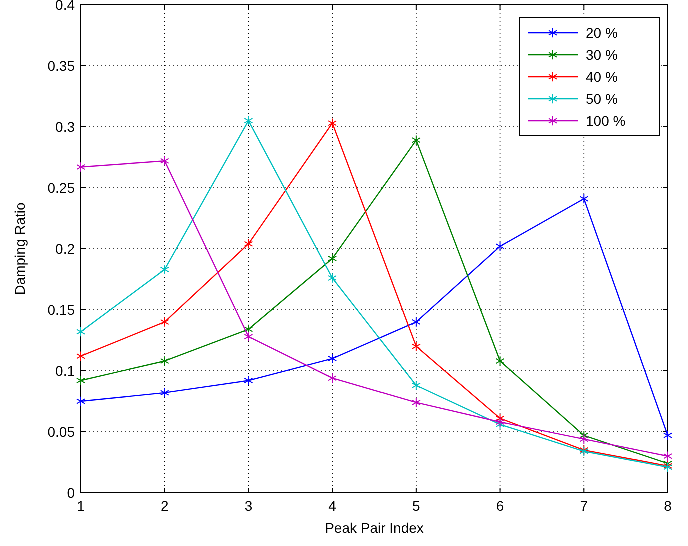  I want to click on y-tick-label: 0.05, so click(62, 432).